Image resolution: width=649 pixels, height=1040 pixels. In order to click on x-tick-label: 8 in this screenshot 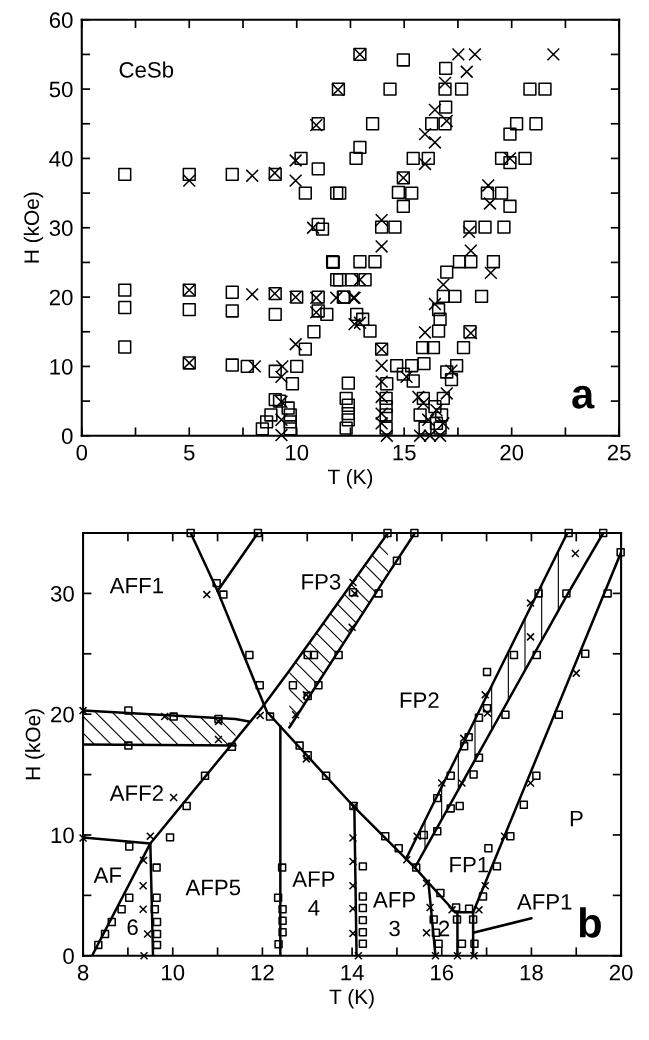, I will do `click(83, 972)`.